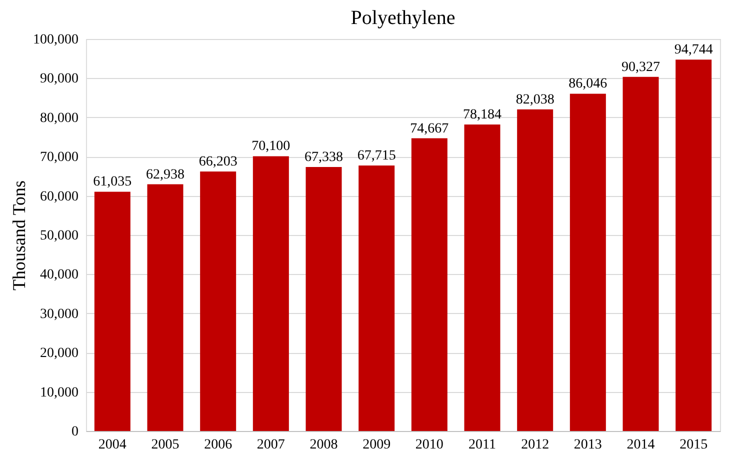 The width and height of the screenshot is (735, 459). I want to click on x-tick-label: 2011, so click(482, 445).